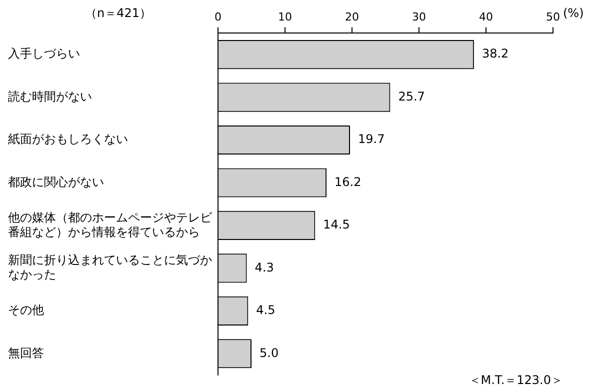  What do you see at coordinates (26, 310) in the screenshot?
I see `y-tick-label: その他` at bounding box center [26, 310].